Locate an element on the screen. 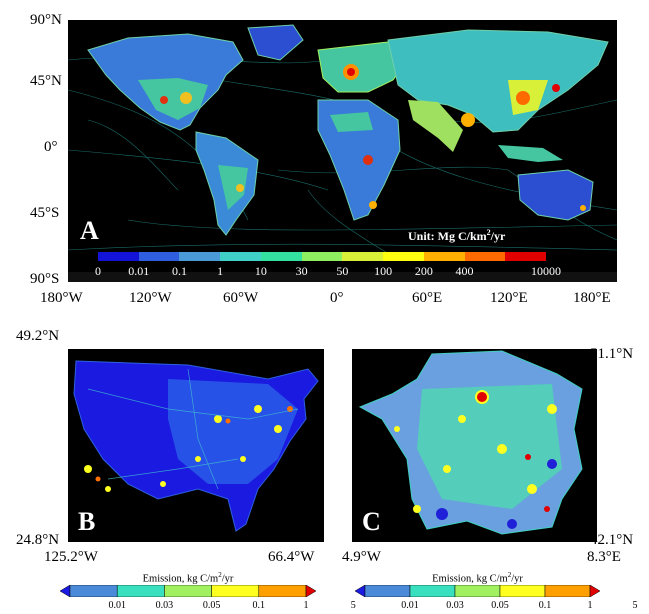 This screenshot has width=649, height=614. lat-label-90n: 90°N is located at coordinates (46, 20).